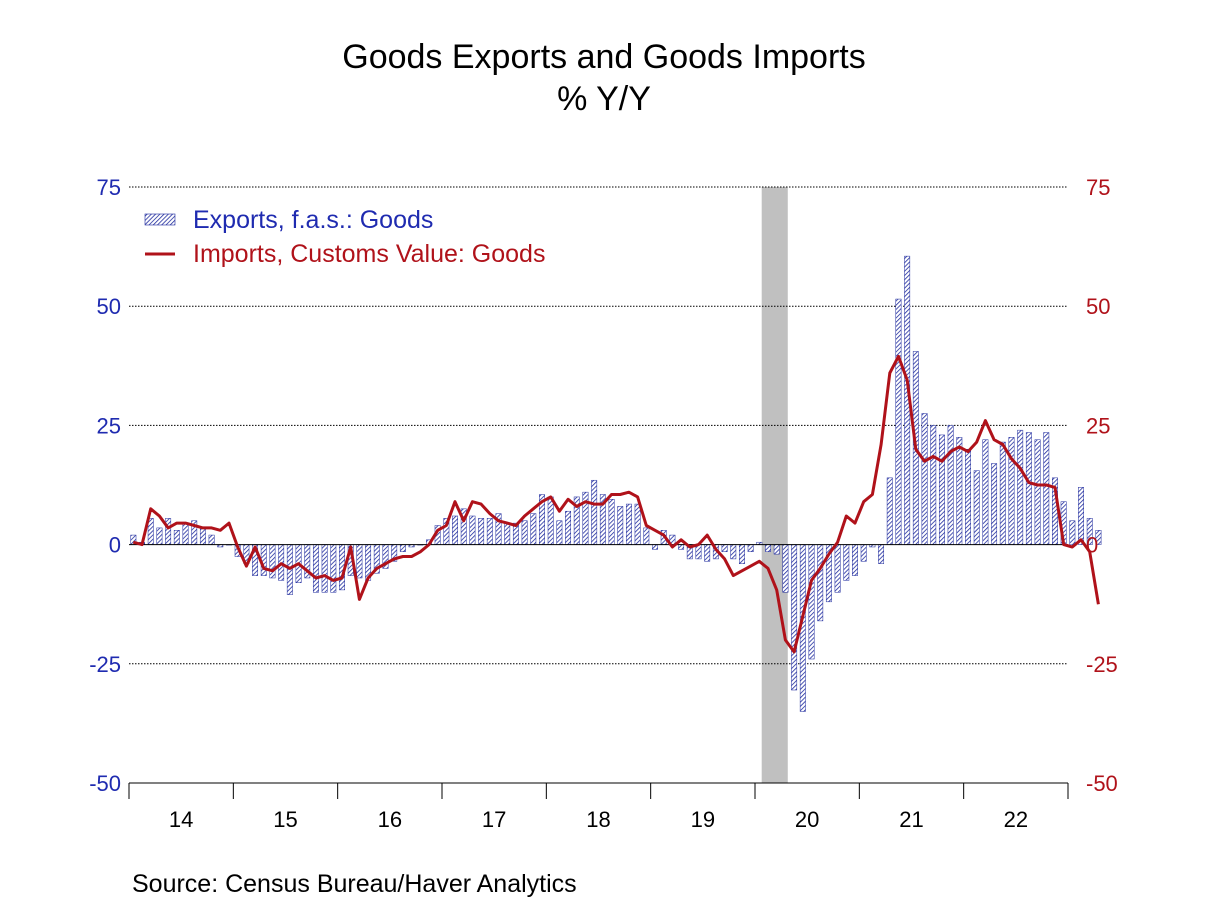  I want to click on x-tick-label: 22, so click(1016, 819).